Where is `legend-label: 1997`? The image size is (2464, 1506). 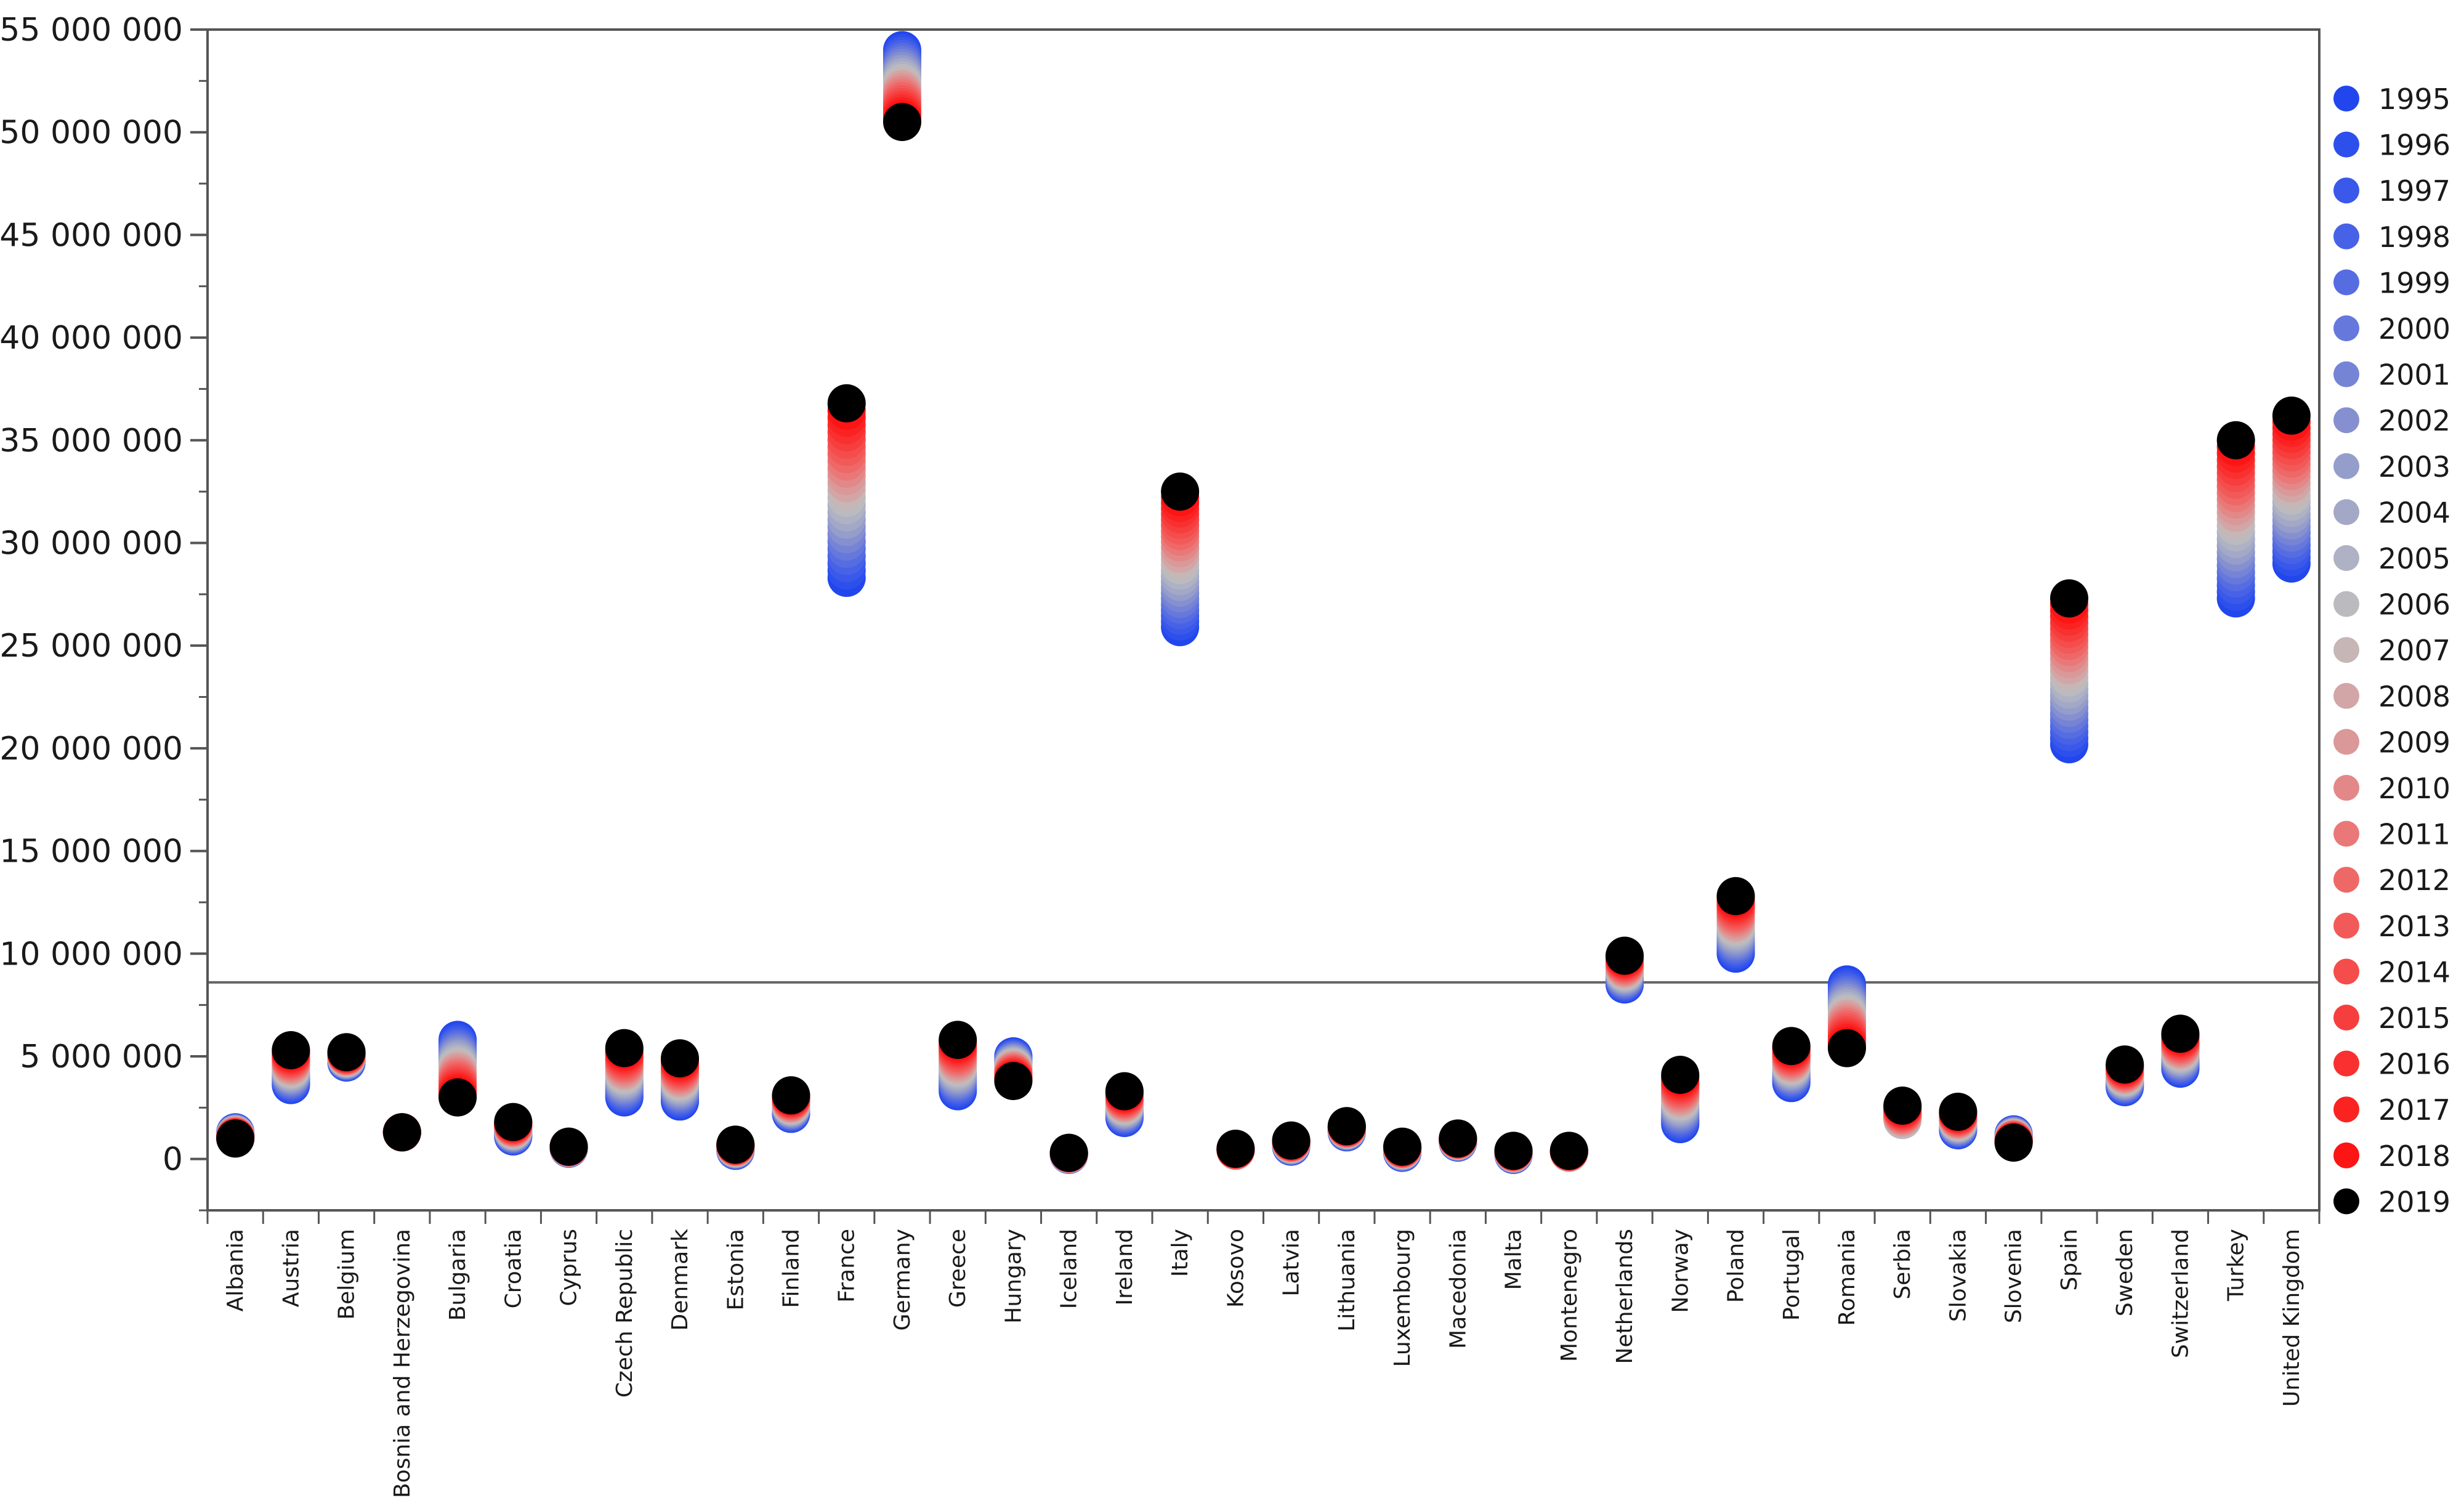 legend-label: 1997 is located at coordinates (2414, 191).